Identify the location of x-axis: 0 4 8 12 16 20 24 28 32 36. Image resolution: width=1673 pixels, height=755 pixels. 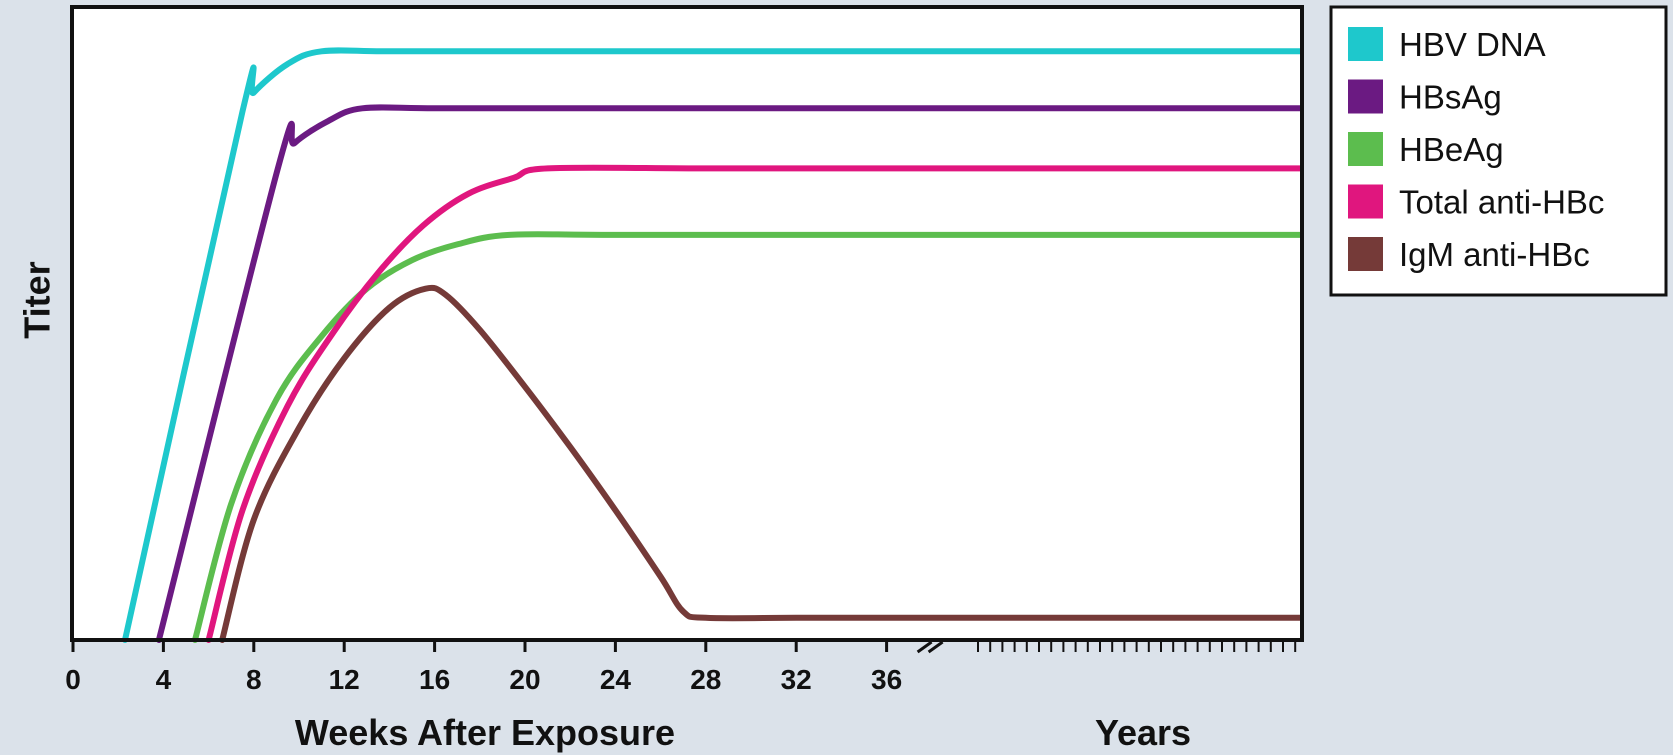
(681, 667).